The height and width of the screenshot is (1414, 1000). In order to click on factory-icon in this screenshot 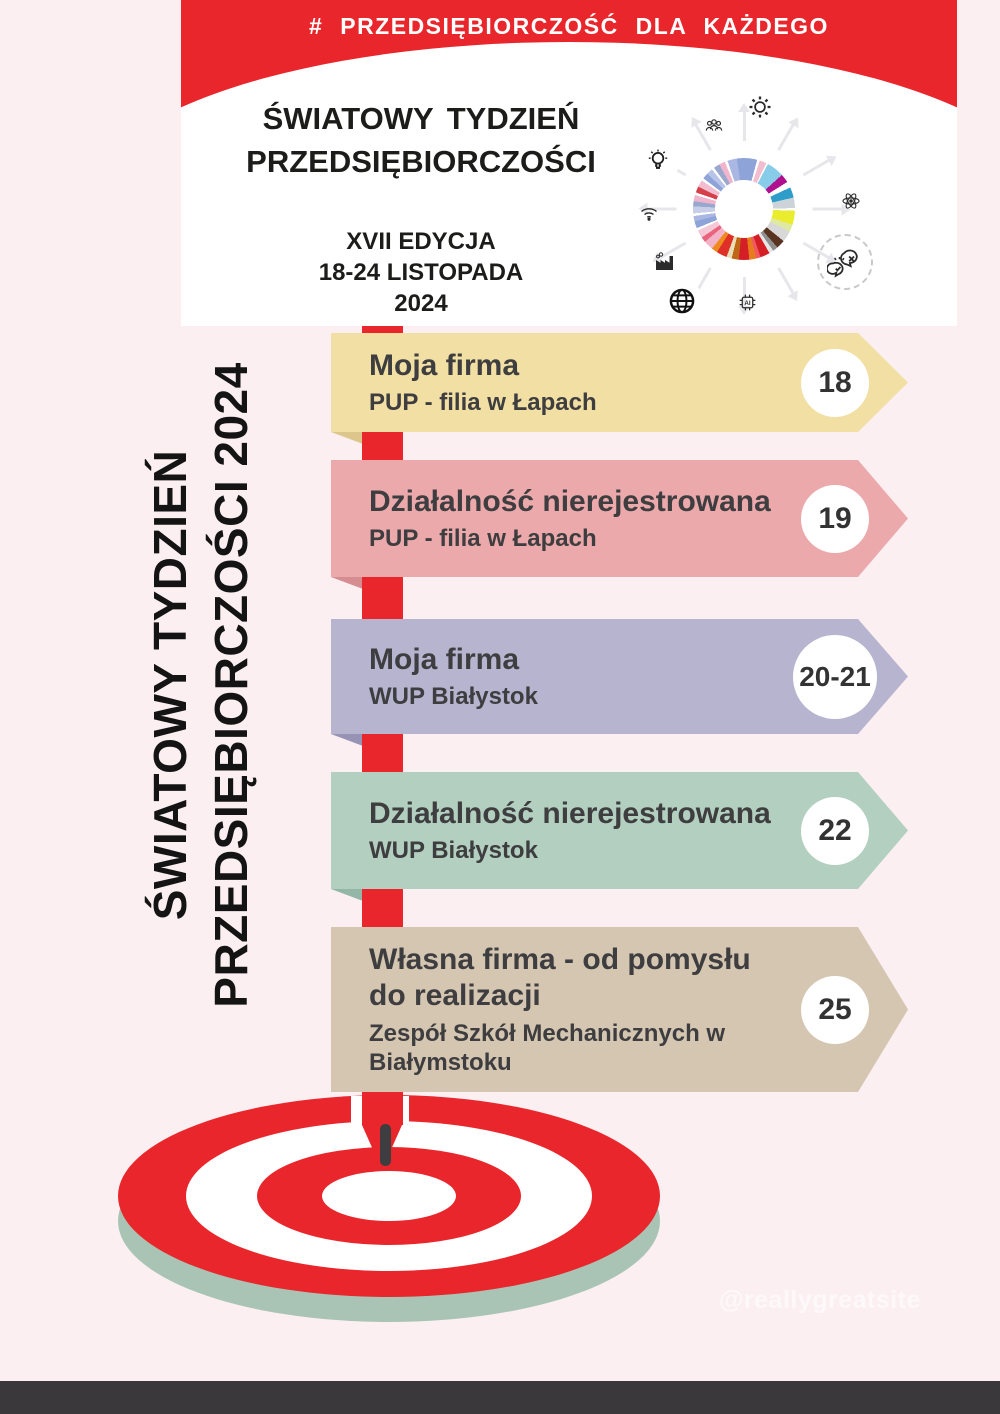, I will do `click(664, 262)`.